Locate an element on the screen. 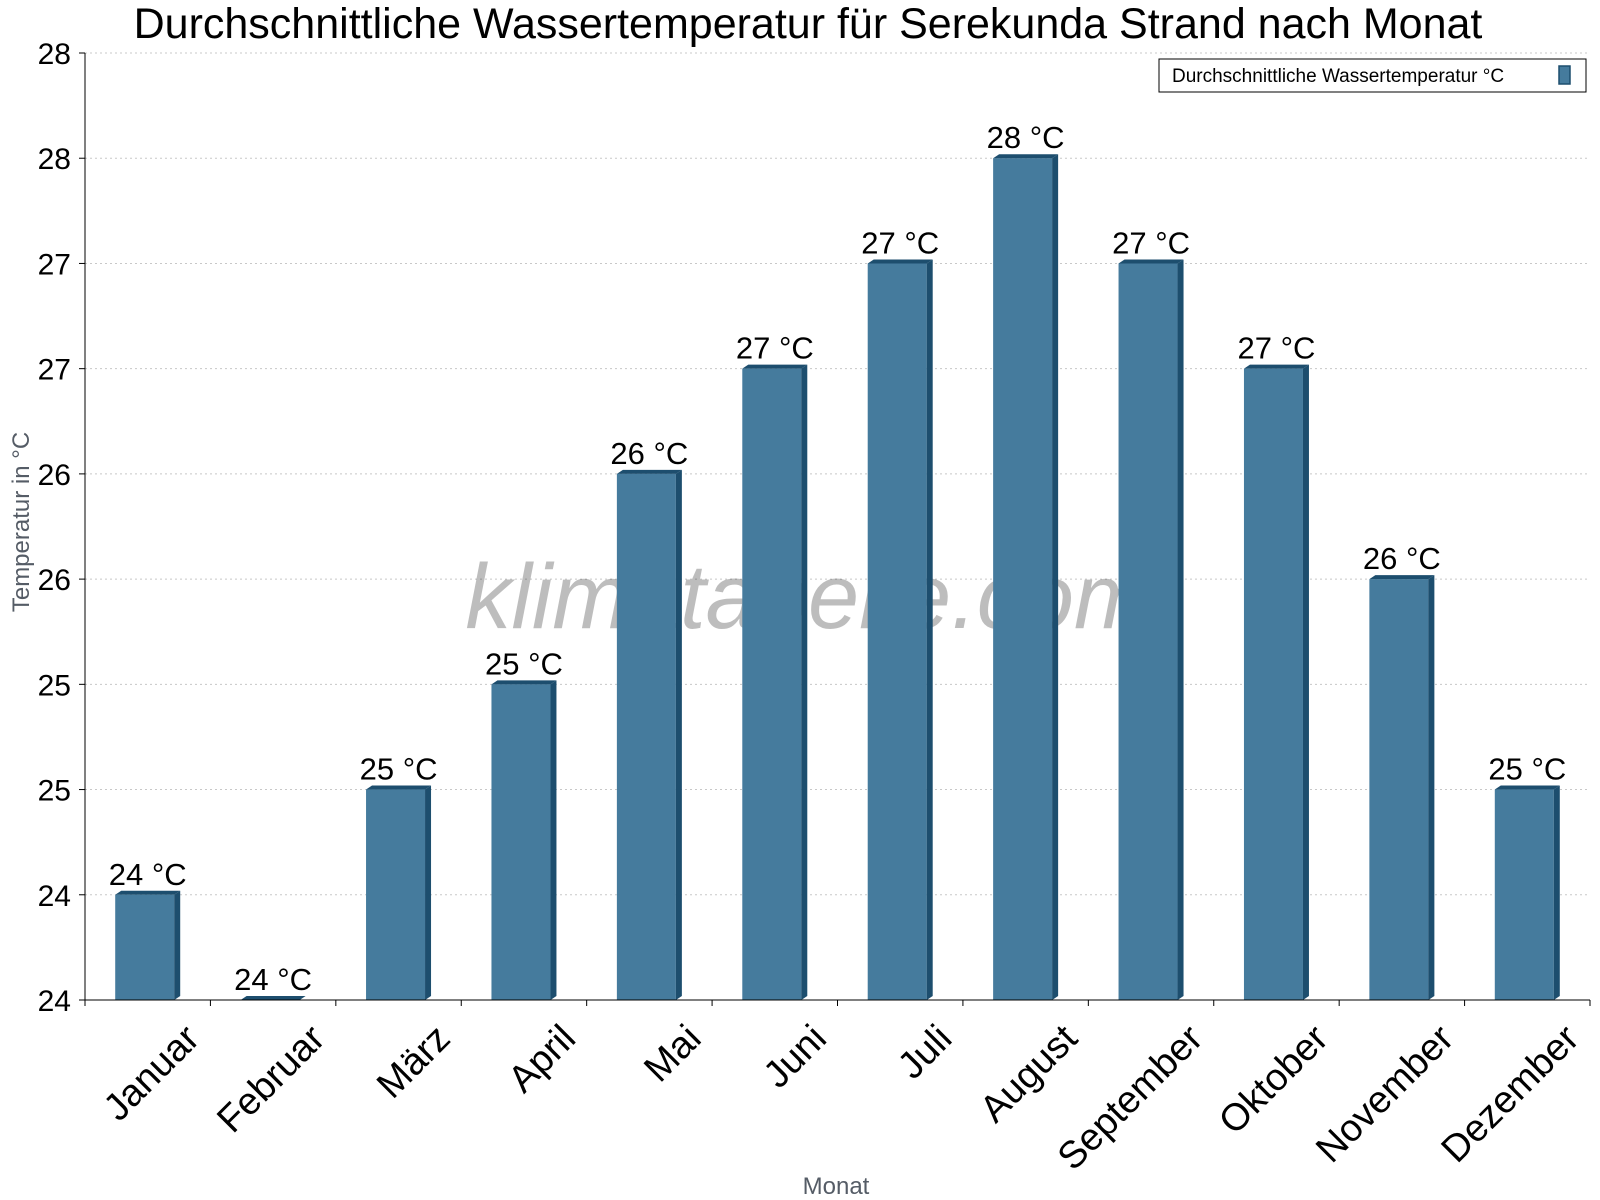 This screenshot has height=1200, width=1600. x-tick-label: Mai is located at coordinates (672, 1053).